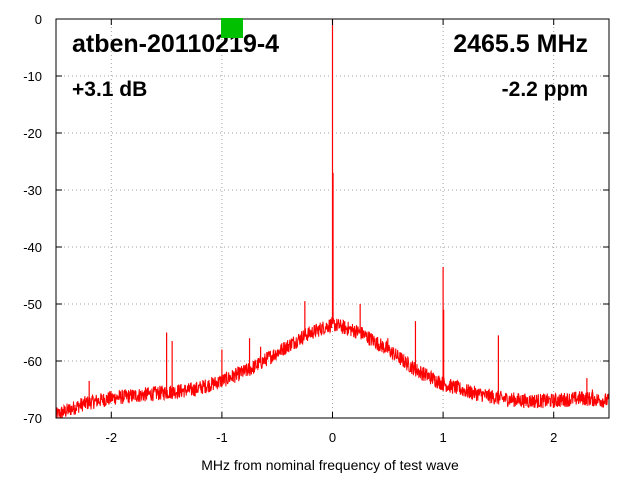 The image size is (640, 480). What do you see at coordinates (32, 76) in the screenshot?
I see `y-tick-label: -10` at bounding box center [32, 76].